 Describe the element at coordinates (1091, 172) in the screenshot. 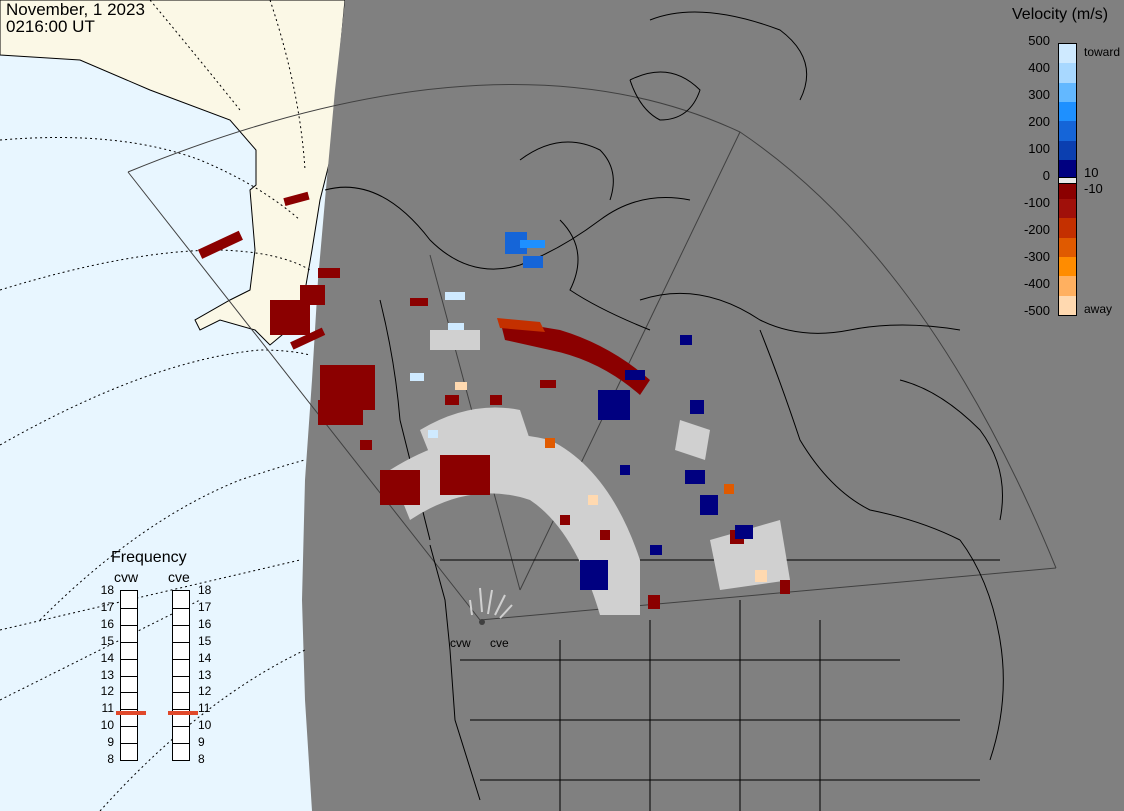

I see `colorbar-pos-inner: 10` at that location.